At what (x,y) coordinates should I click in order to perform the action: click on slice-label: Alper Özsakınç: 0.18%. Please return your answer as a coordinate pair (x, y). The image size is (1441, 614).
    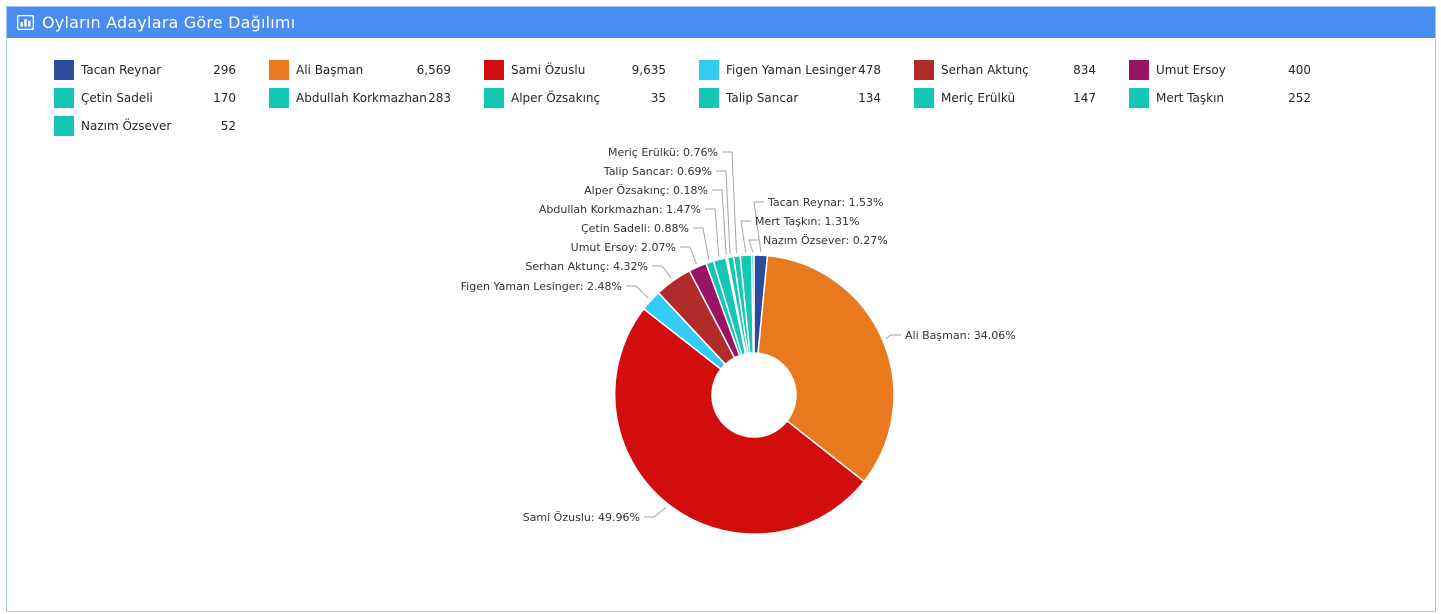
    Looking at the image, I should click on (646, 190).